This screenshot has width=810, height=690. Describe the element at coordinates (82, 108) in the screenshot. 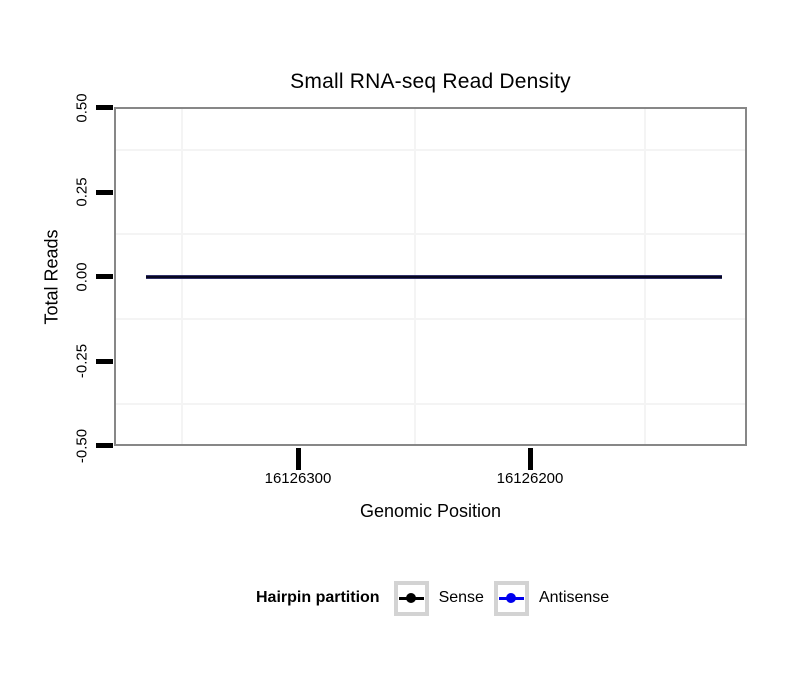

I see `y-tick-label: 0.50` at that location.